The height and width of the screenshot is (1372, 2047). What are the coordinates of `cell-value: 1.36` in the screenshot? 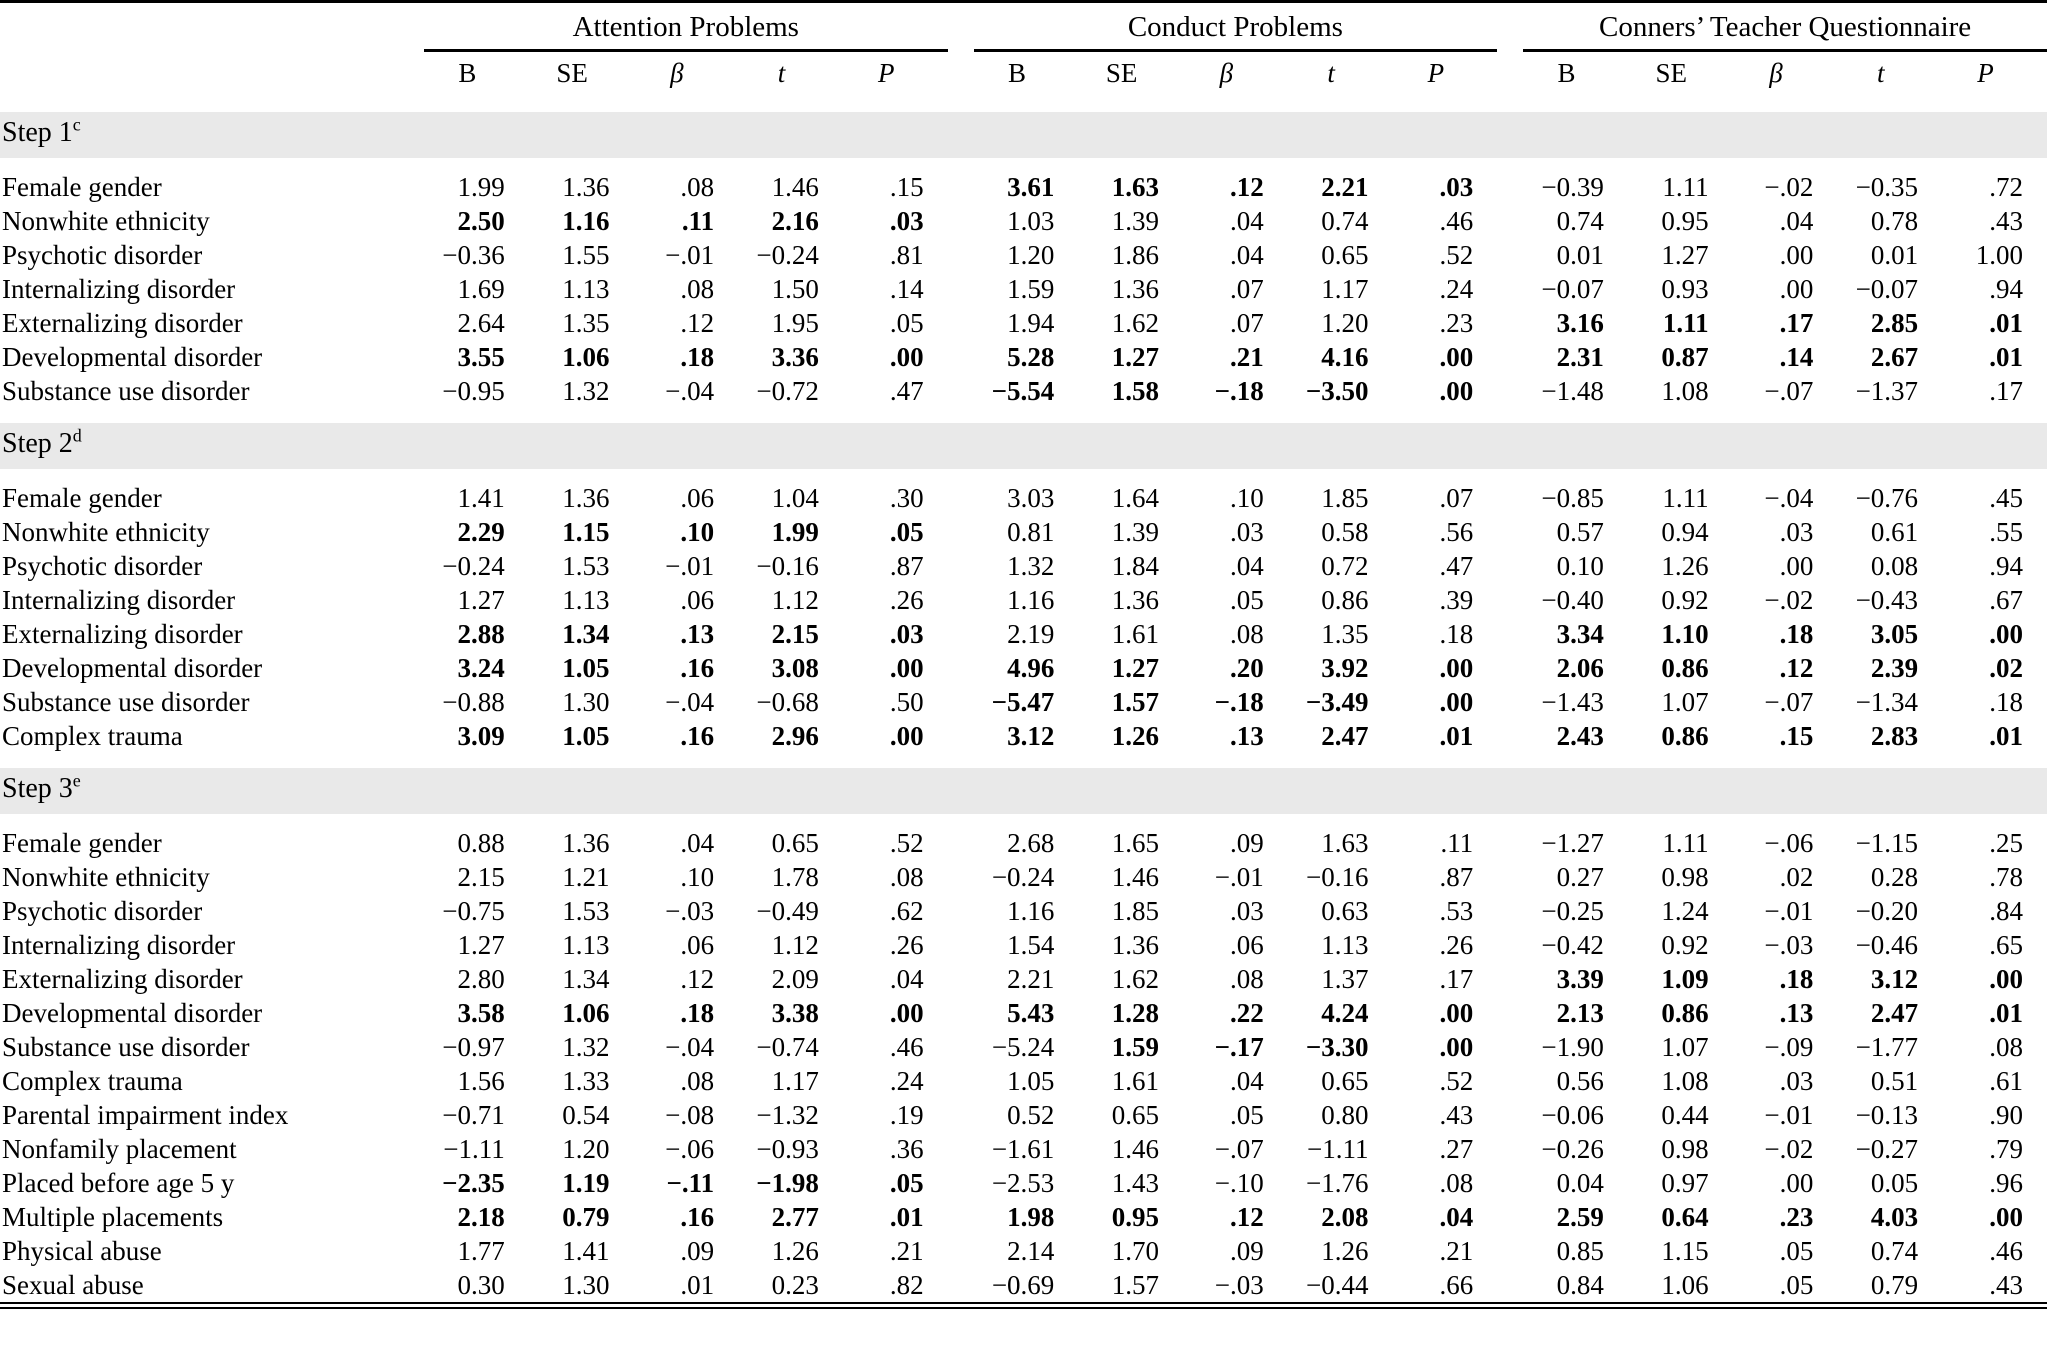 It's located at (586, 843).